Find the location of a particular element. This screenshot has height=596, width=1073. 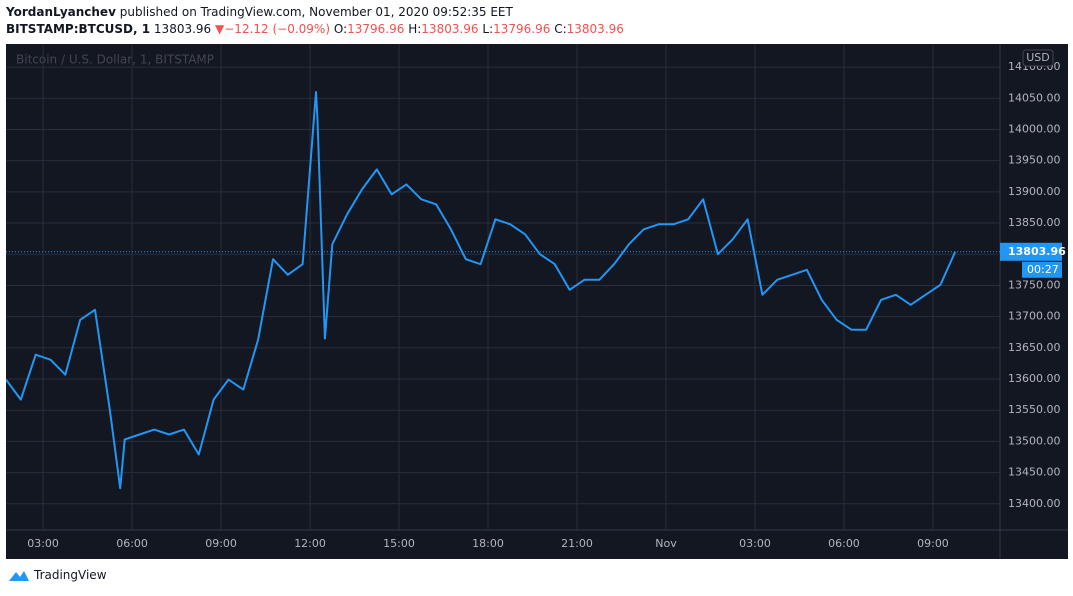

y-tick-label: 13500.00 is located at coordinates (1034, 440).